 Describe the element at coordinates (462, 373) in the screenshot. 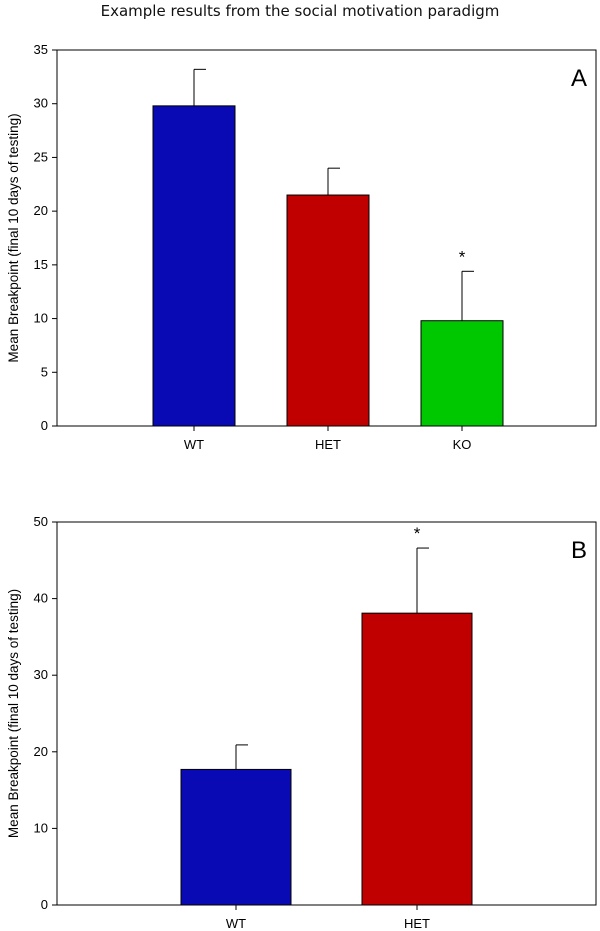

I see `bar-ko` at that location.